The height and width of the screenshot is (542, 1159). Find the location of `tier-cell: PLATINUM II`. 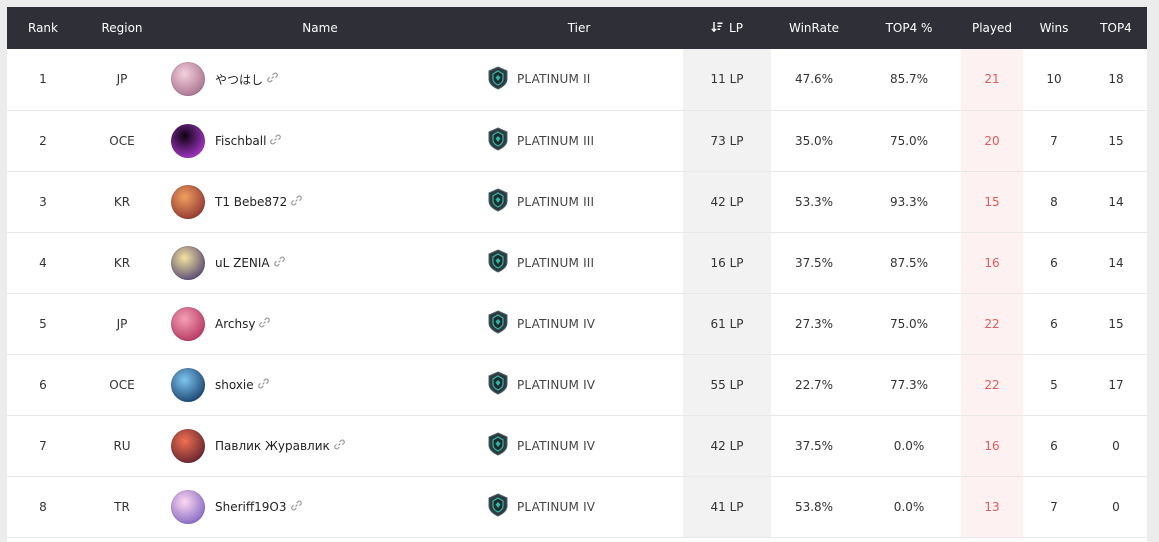

tier-cell: PLATINUM II is located at coordinates (579, 79).